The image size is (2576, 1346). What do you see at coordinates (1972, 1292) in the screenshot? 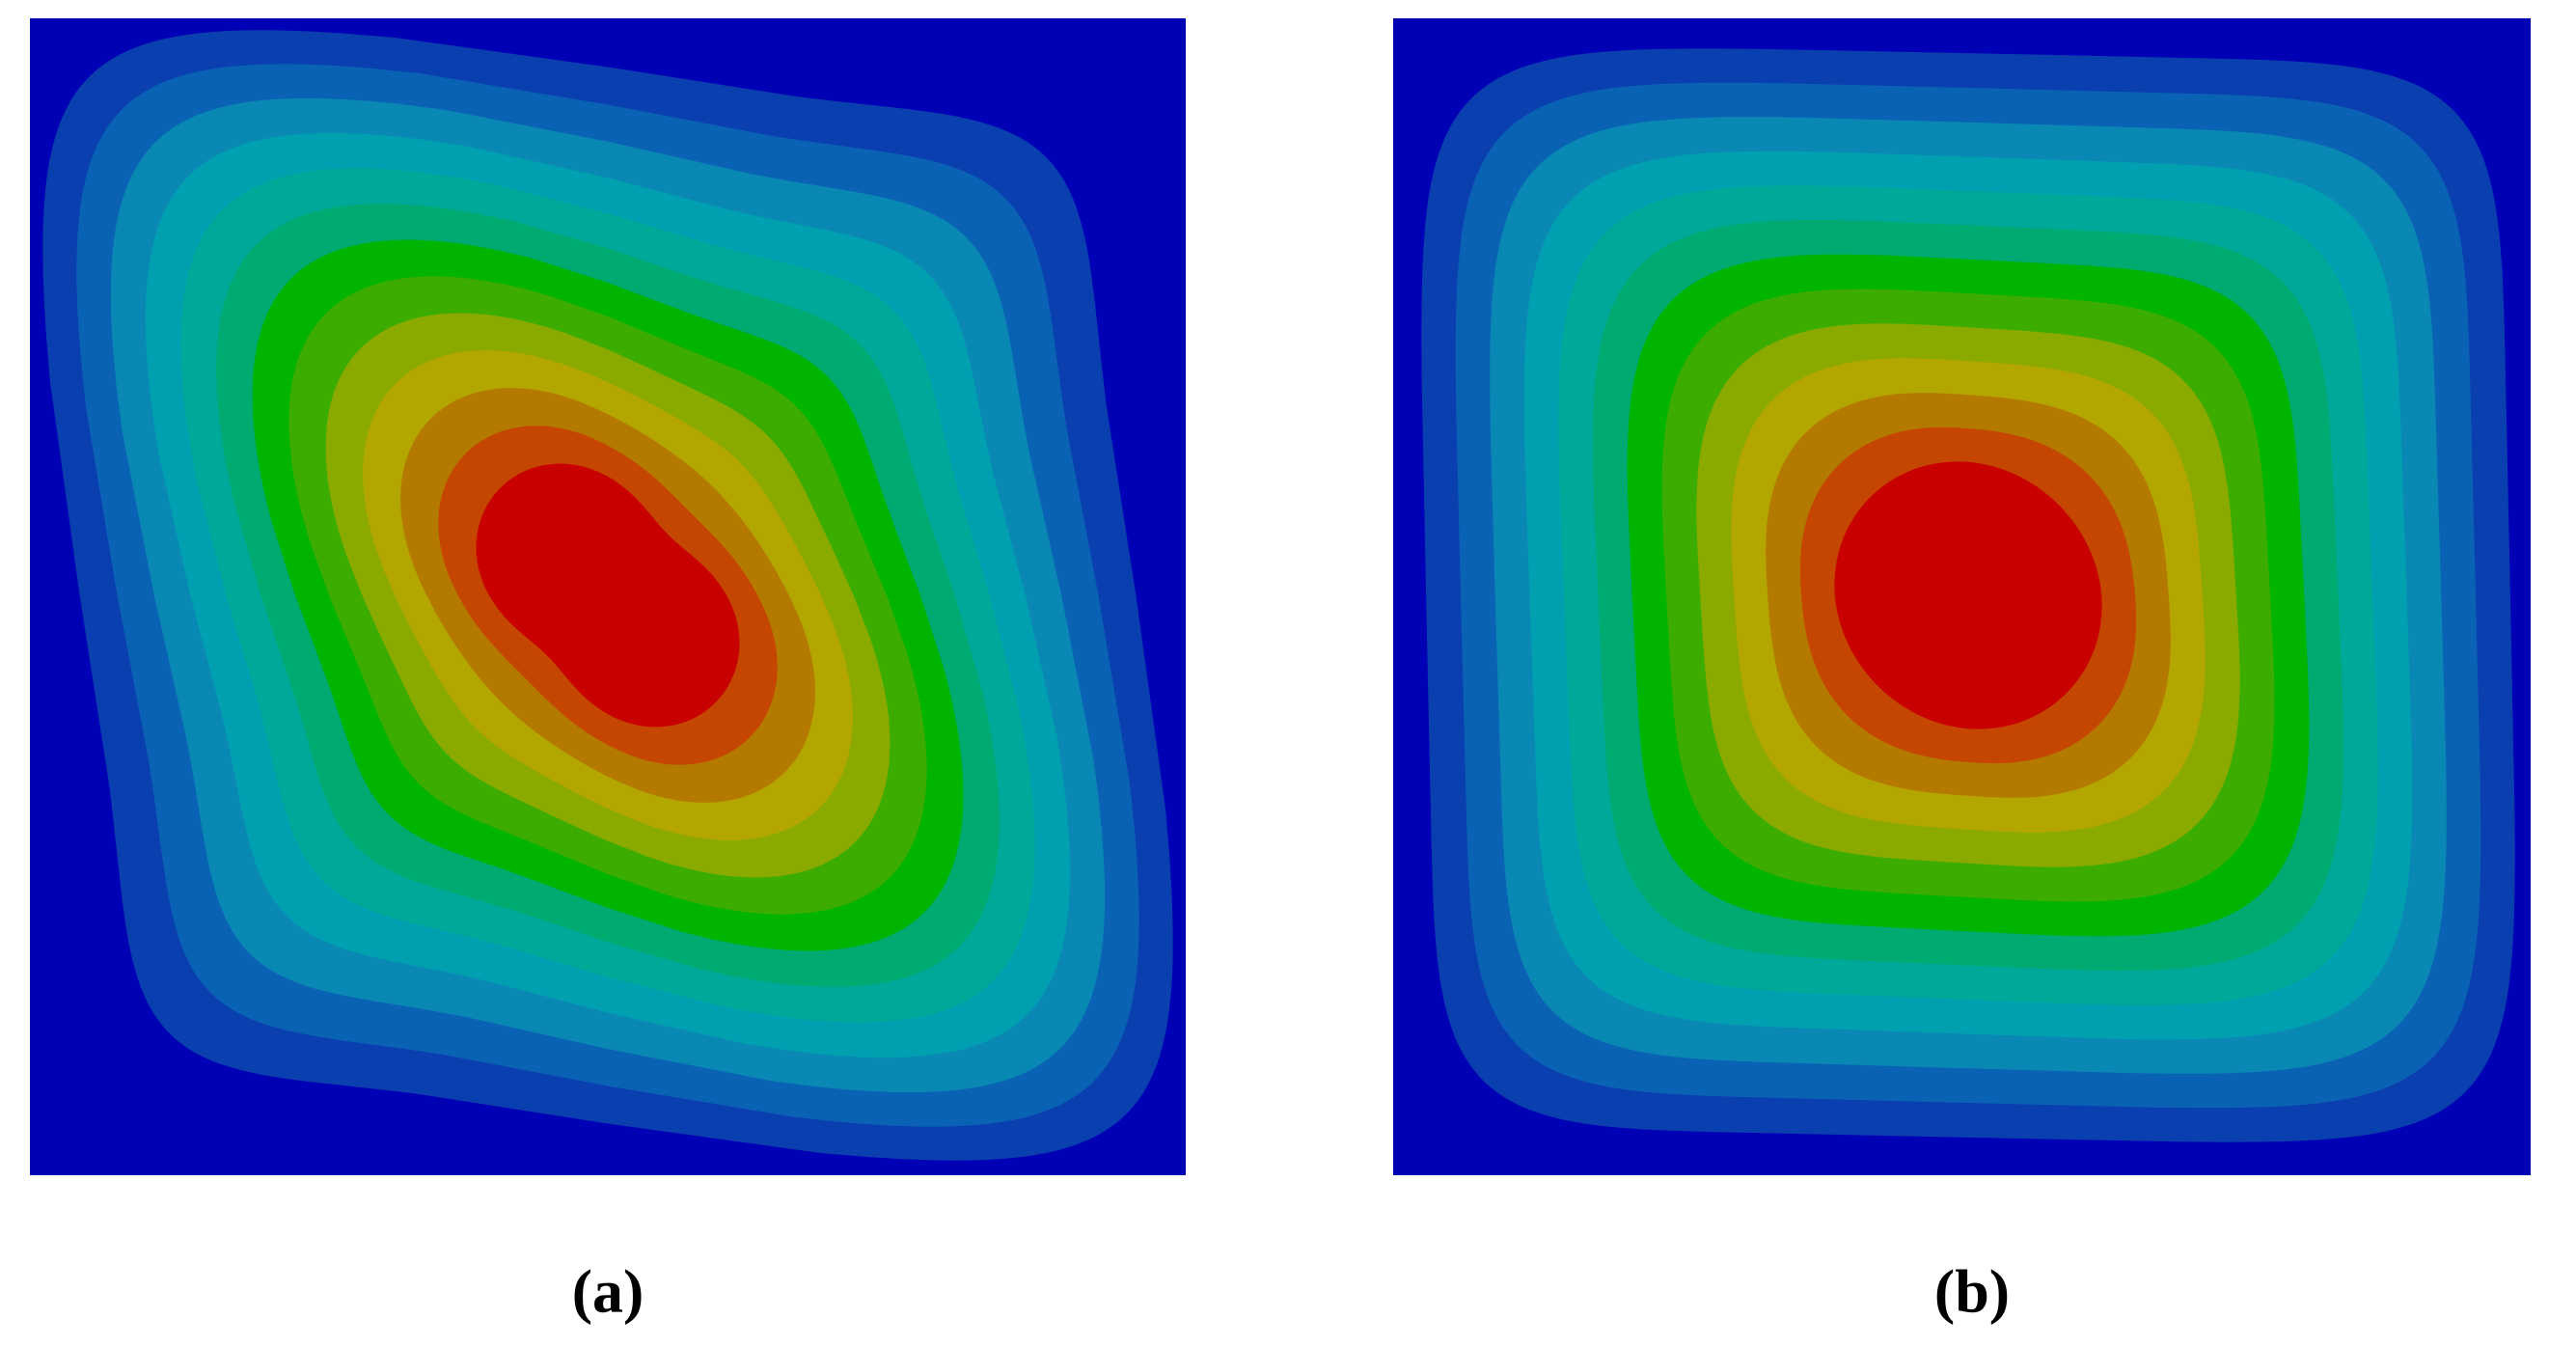
I see `panel-label: (b)` at bounding box center [1972, 1292].